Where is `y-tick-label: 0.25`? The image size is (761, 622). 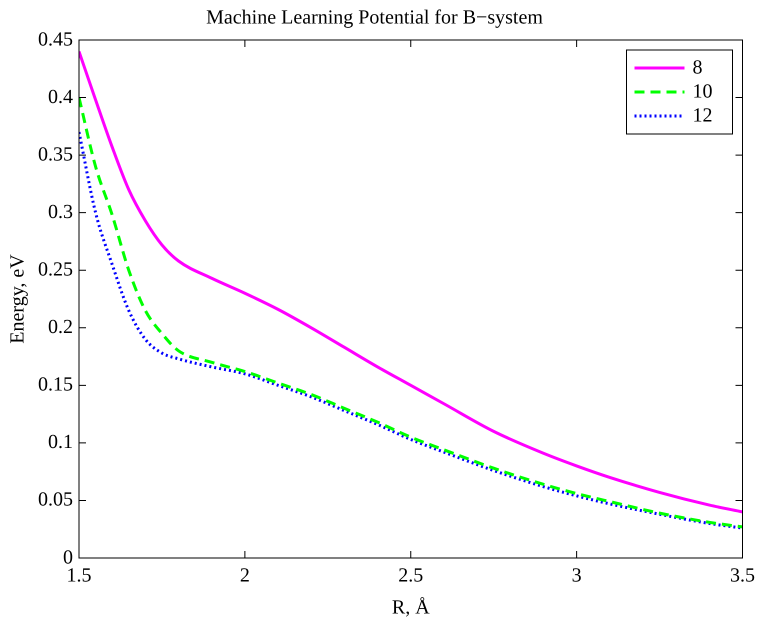
y-tick-label: 0.25 is located at coordinates (55, 269).